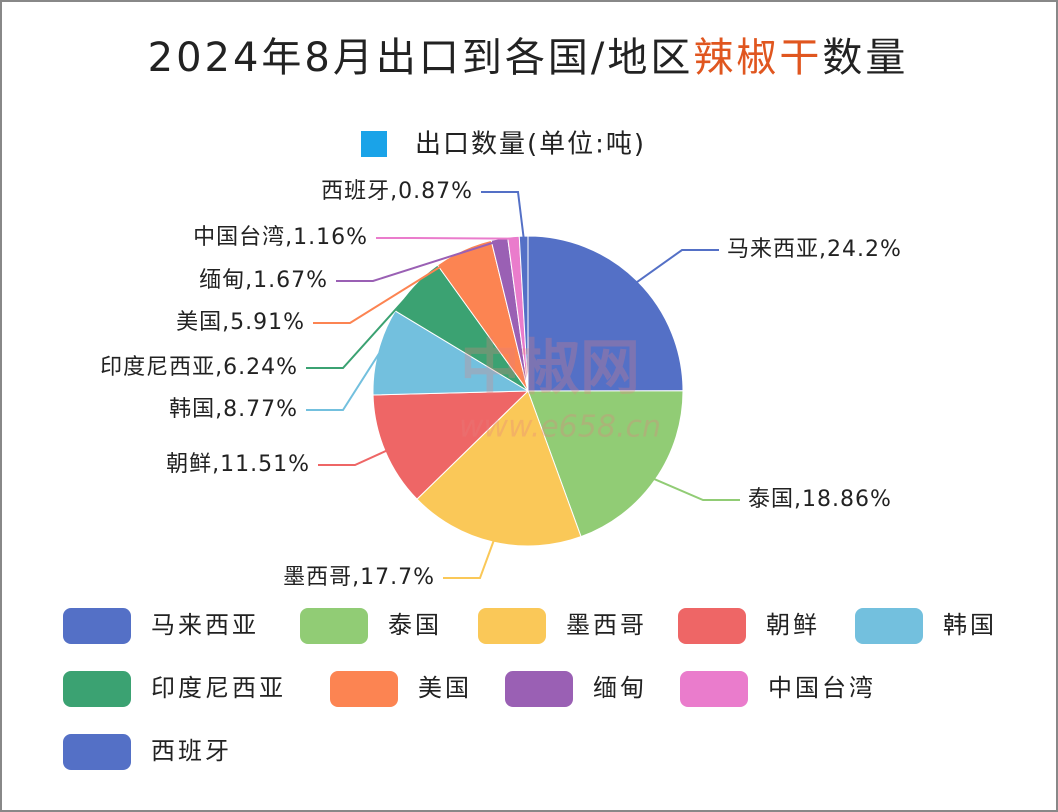  What do you see at coordinates (606, 625) in the screenshot?
I see `legend-label: 墨西哥` at bounding box center [606, 625].